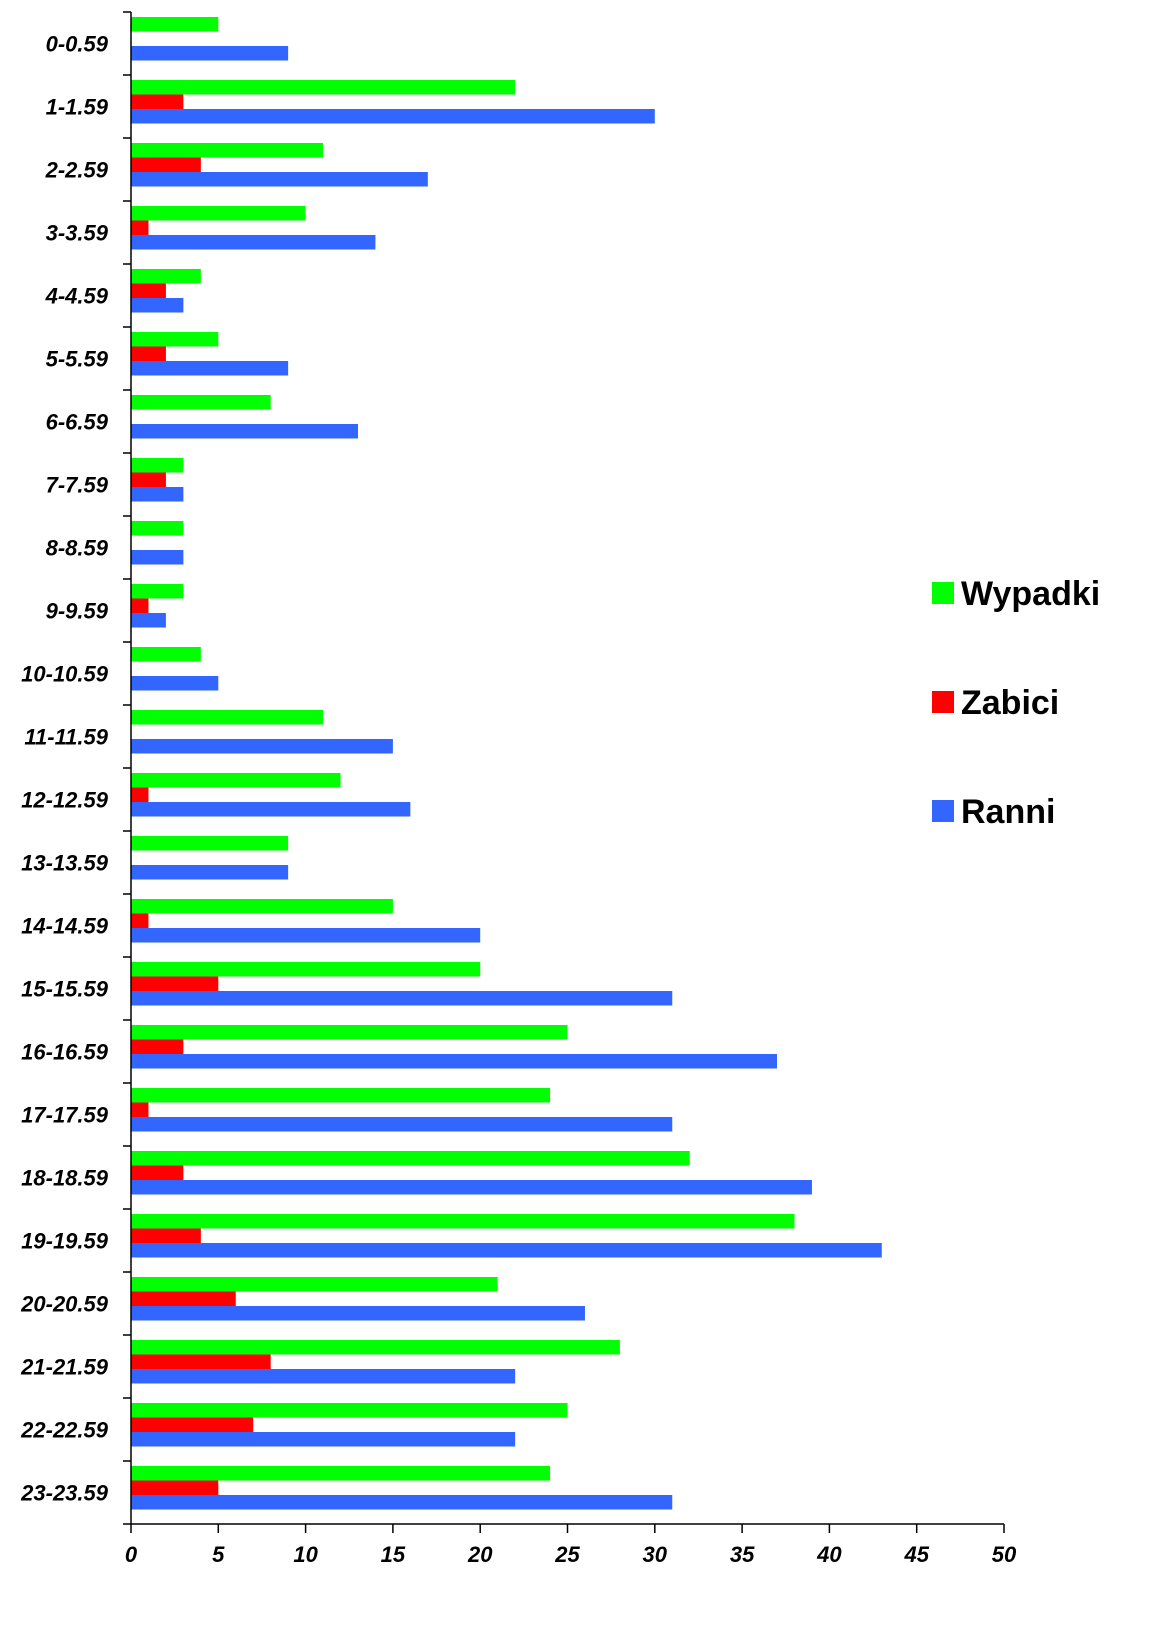 Image resolution: width=1150 pixels, height=1630 pixels. I want to click on y-tick-label: 12-12.59, so click(65, 800).